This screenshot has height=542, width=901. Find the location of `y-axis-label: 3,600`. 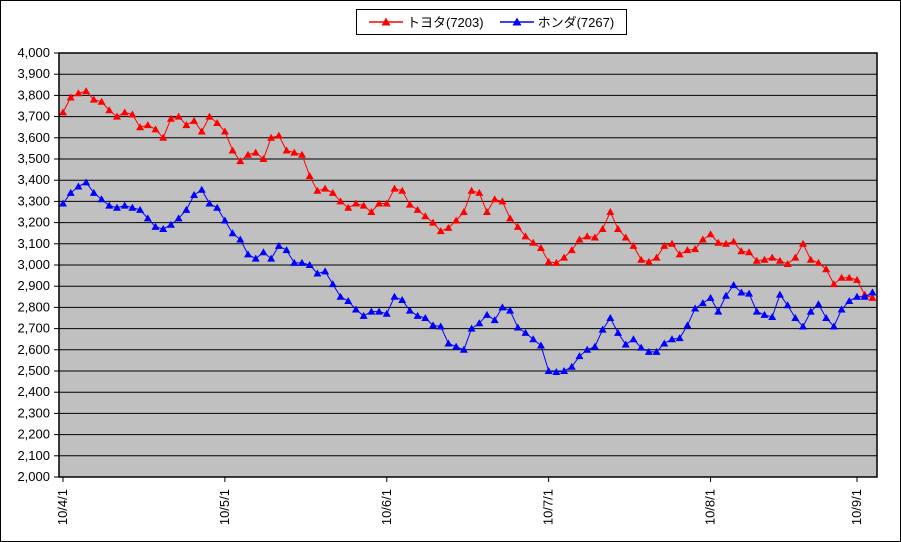

y-axis-label: 3,600 is located at coordinates (33, 137).